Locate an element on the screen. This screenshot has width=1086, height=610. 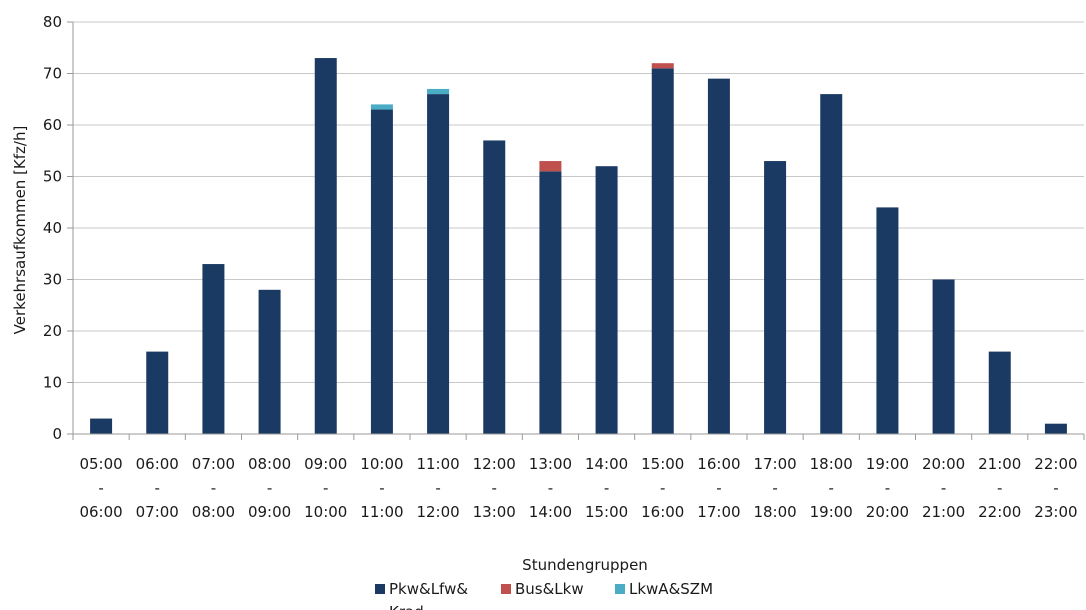
y-tick-labels: 0 10 20 30 40 50 60 70 80 is located at coordinates (52, 228).